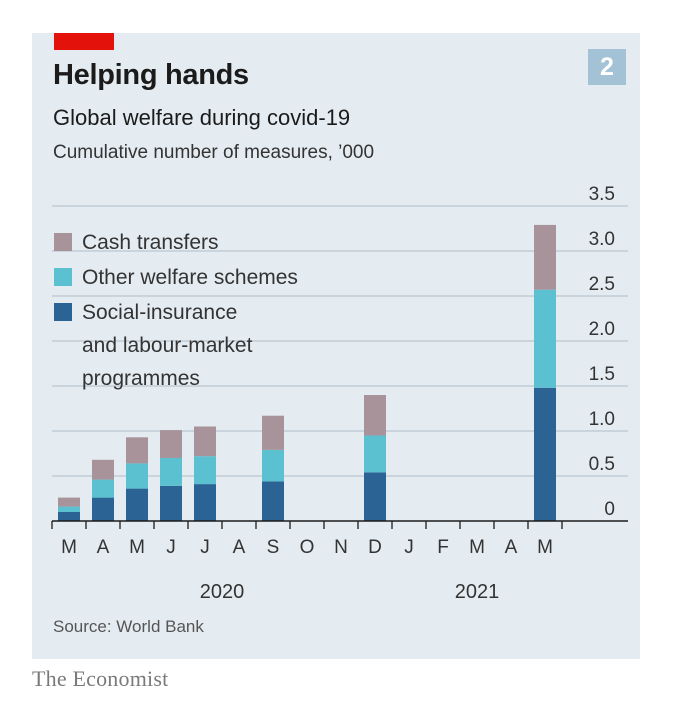  I want to click on legend-label: Cash transfers, so click(150, 242).